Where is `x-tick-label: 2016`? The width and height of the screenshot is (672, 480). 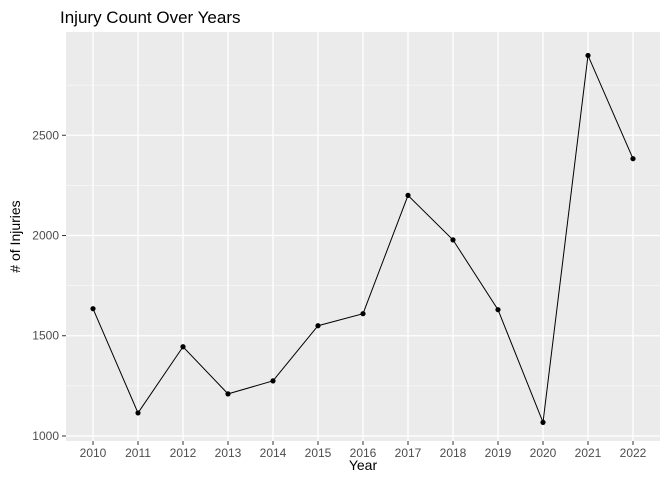
x-tick-label: 2016 is located at coordinates (363, 453).